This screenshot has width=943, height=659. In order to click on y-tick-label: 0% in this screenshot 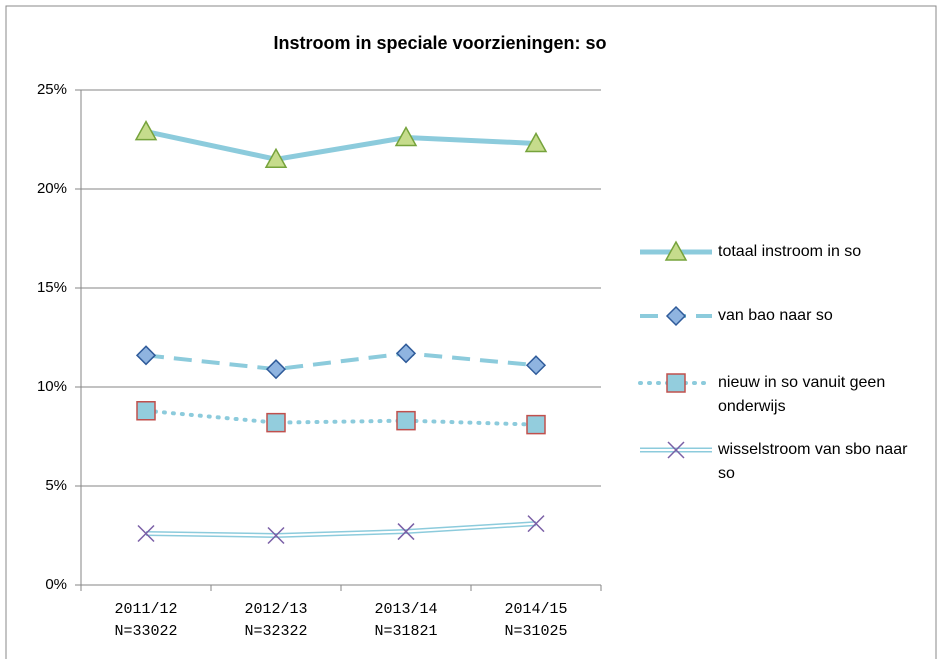, I will do `click(56, 584)`.